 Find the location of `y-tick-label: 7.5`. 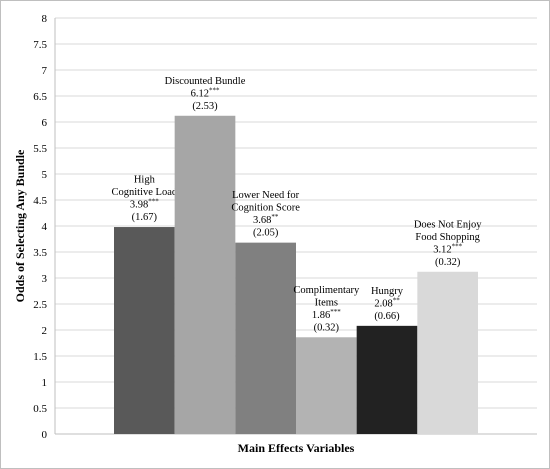

y-tick-label: 7.5 is located at coordinates (40, 45).